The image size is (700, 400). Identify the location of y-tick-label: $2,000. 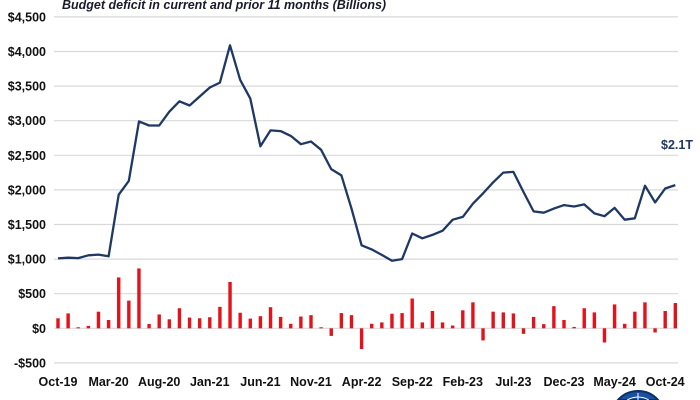
(27, 190).